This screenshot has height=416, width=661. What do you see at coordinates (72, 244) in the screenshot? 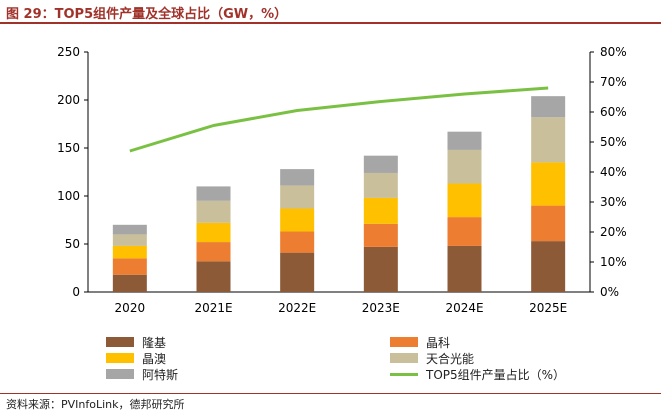
I see `y-left-tick-label: 50` at bounding box center [72, 244].